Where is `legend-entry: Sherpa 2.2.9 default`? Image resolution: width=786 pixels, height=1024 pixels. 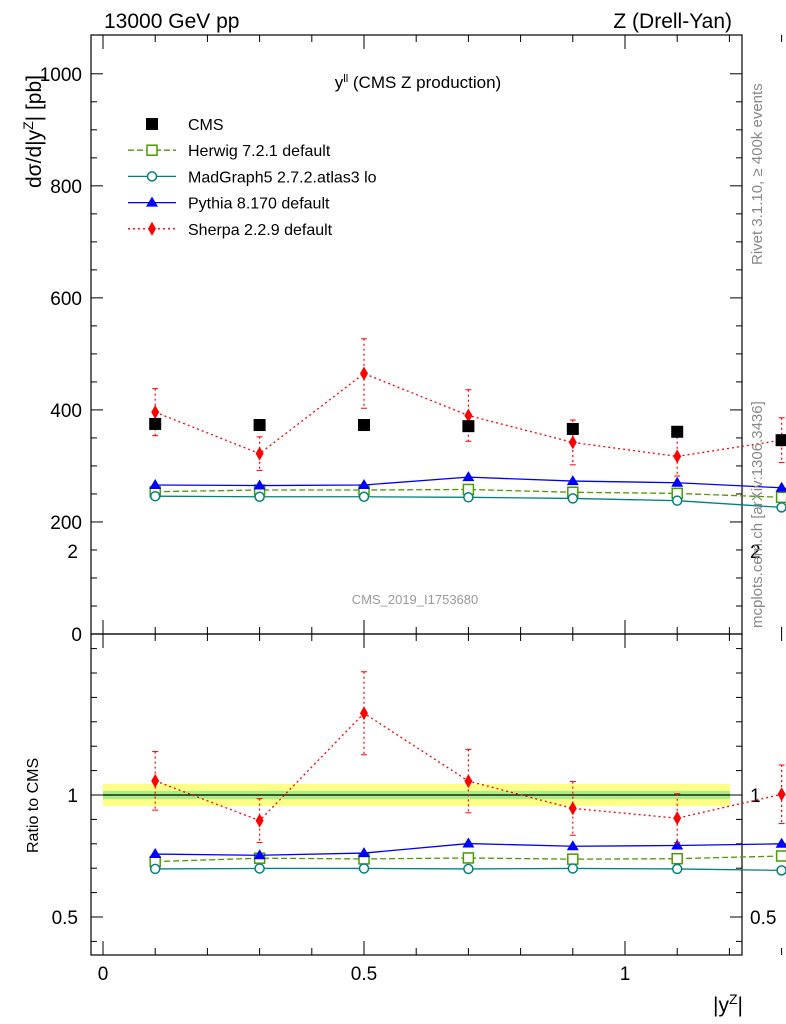
legend-entry: Sherpa 2.2.9 default is located at coordinates (230, 230).